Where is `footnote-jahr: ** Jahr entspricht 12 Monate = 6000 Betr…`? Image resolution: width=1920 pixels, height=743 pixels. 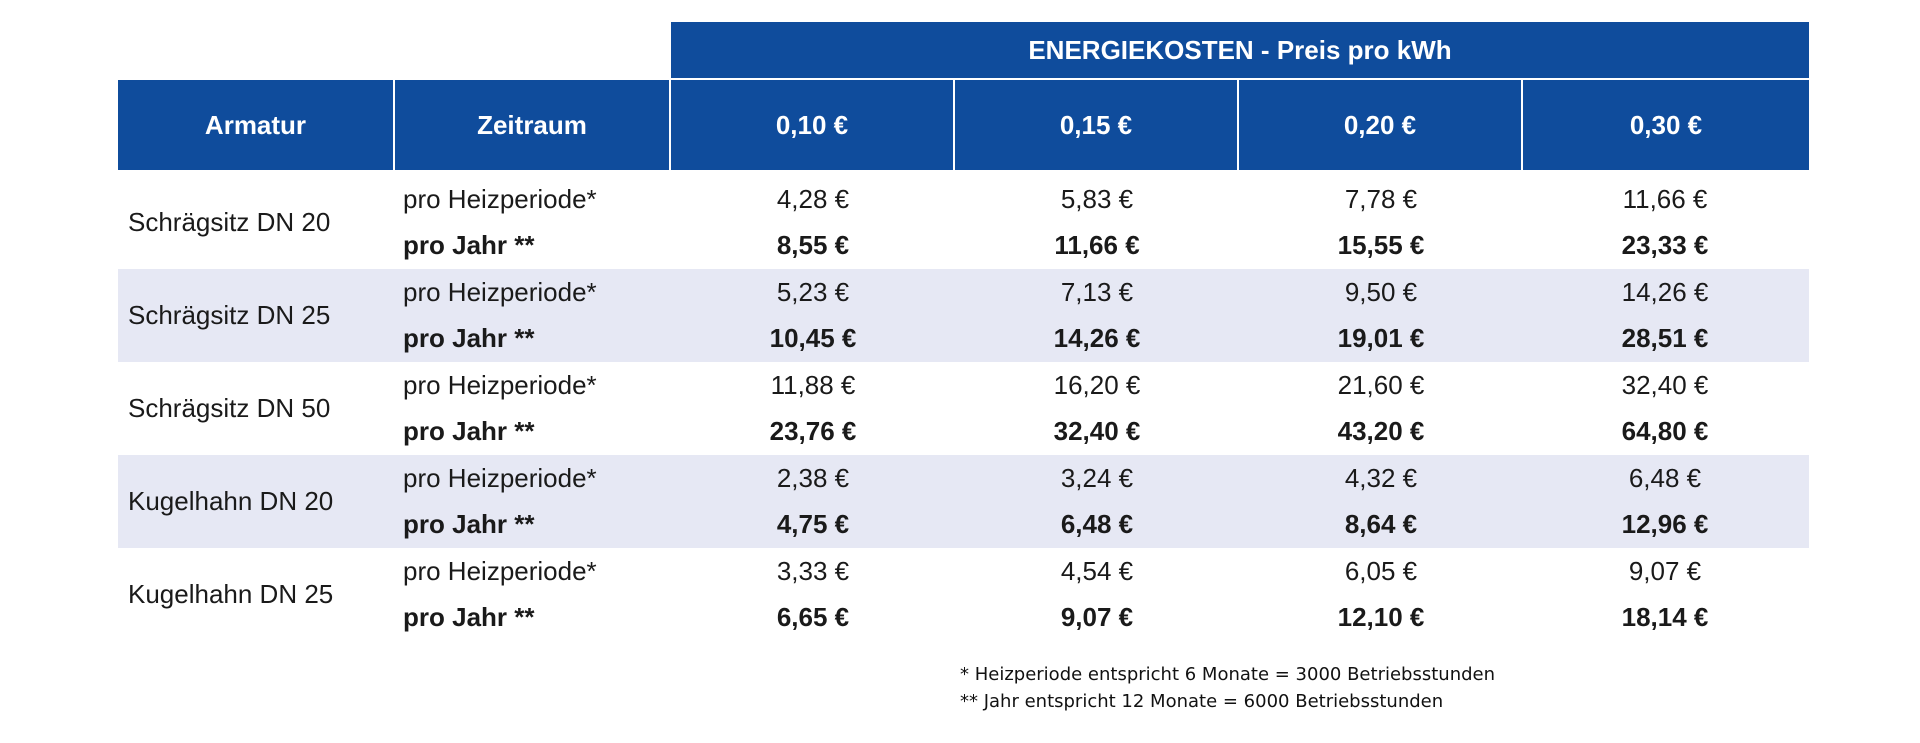 footnote-jahr: ** Jahr entspricht 12 Monate = 6000 Betr… is located at coordinates (1202, 701).